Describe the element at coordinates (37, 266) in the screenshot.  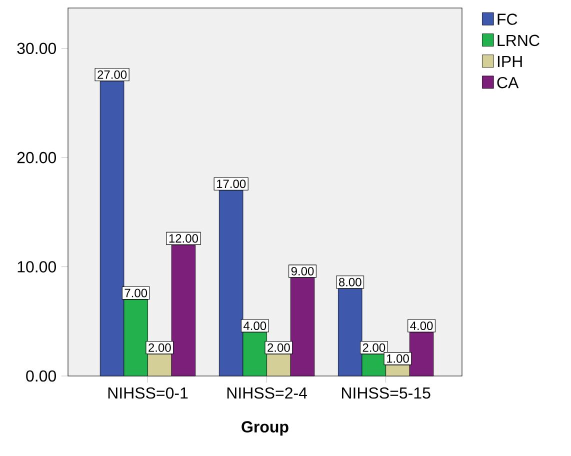
I see `y-tick-label: 10.00` at that location.